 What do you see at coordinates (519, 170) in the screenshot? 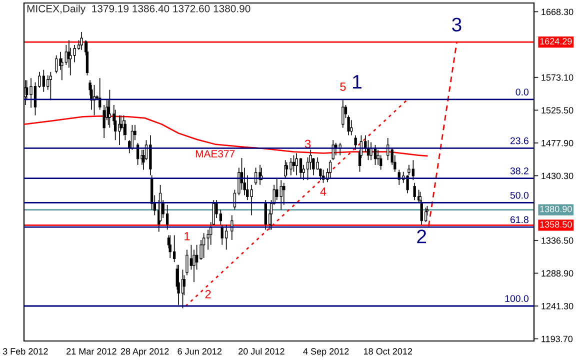
I see `ref-line-label: 38.2` at bounding box center [519, 170].